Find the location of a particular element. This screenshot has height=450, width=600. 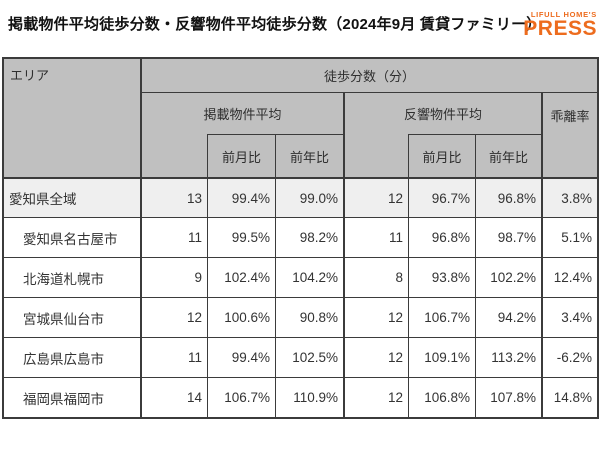

cell-divergence: 5.1% is located at coordinates (569, 237).